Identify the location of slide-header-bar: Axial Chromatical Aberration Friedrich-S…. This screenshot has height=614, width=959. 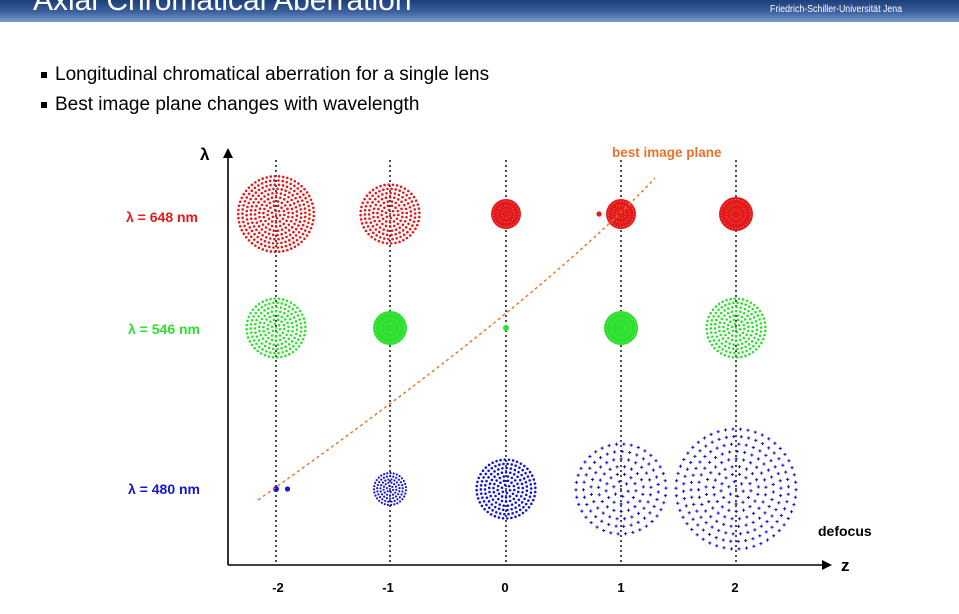
(479, 11).